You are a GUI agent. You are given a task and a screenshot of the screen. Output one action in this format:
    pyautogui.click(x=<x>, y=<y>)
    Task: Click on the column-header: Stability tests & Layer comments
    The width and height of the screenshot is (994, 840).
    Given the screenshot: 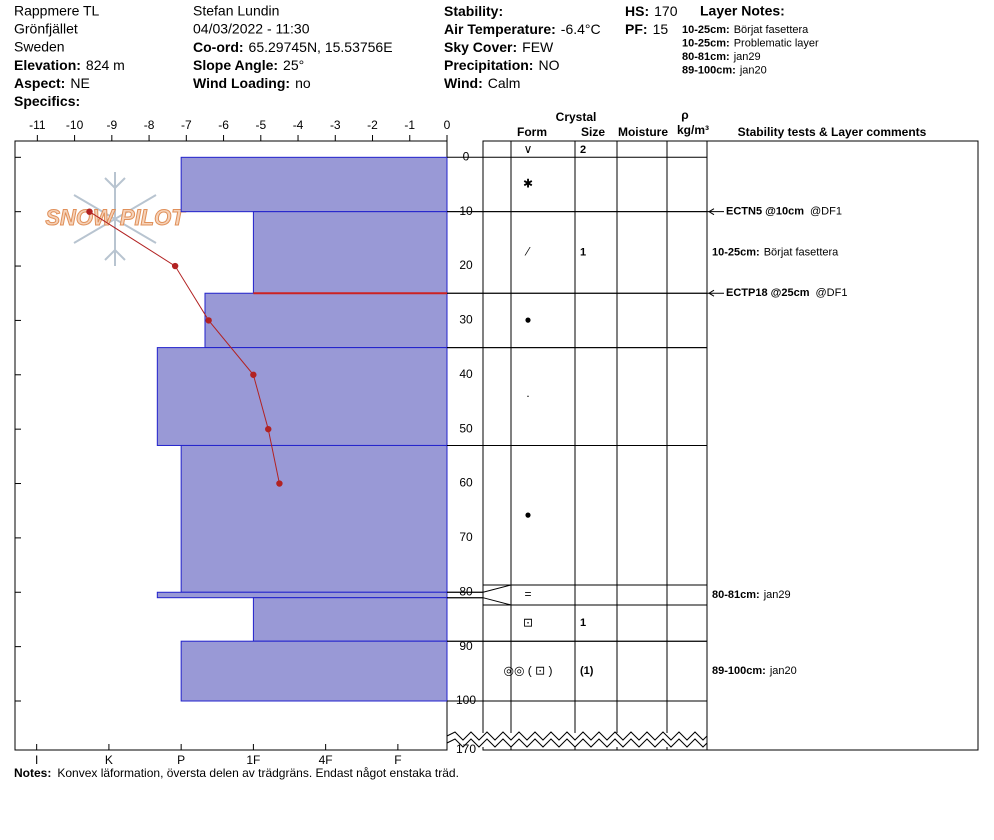 What is the action you would take?
    pyautogui.click(x=832, y=132)
    